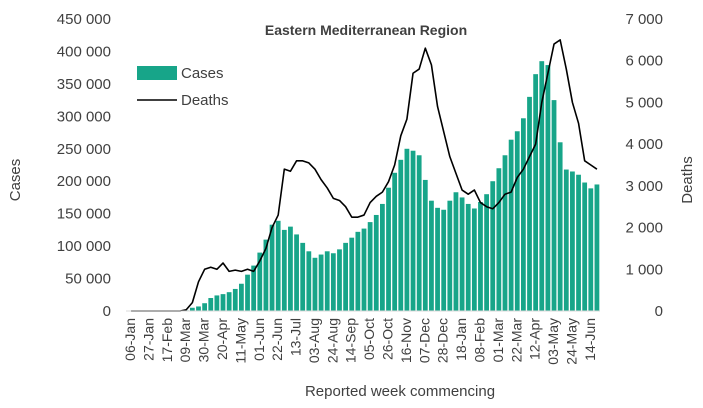 The image size is (703, 408). What do you see at coordinates (167, 340) in the screenshot?
I see `x-tick-label: 17-Feb` at bounding box center [167, 340].